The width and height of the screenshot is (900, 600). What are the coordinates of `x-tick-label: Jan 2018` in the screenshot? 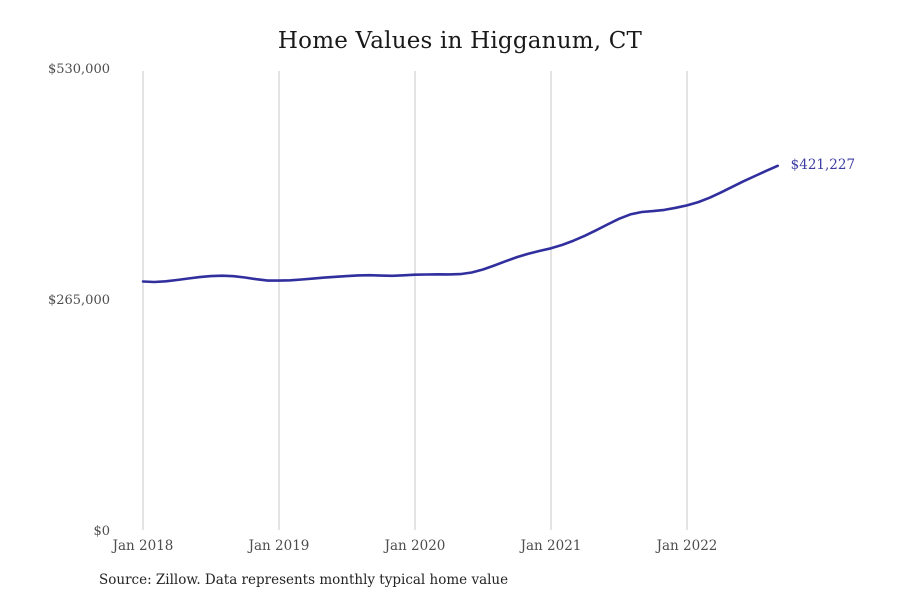 It's located at (143, 546).